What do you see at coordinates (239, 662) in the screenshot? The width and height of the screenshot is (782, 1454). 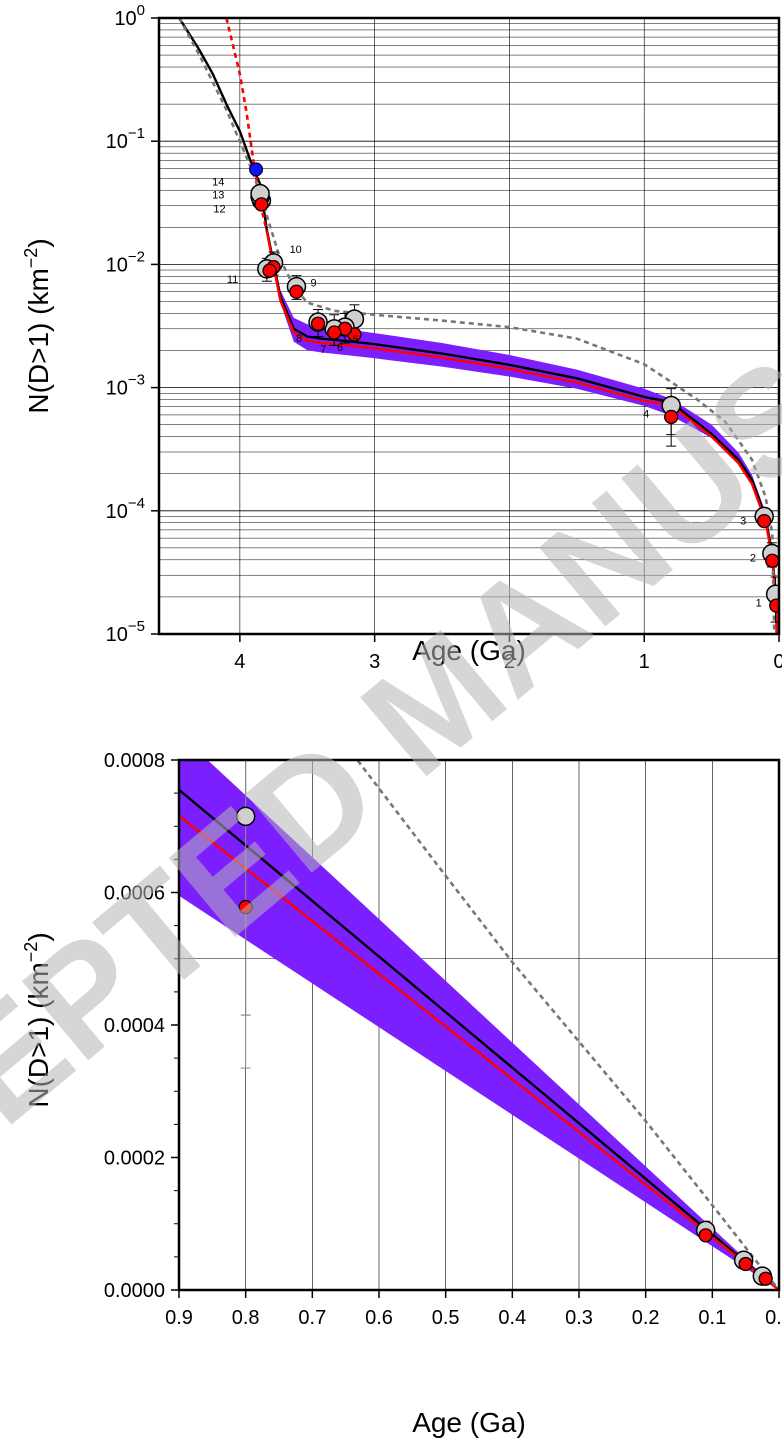 I see `x-tick-label: 4` at bounding box center [239, 662].